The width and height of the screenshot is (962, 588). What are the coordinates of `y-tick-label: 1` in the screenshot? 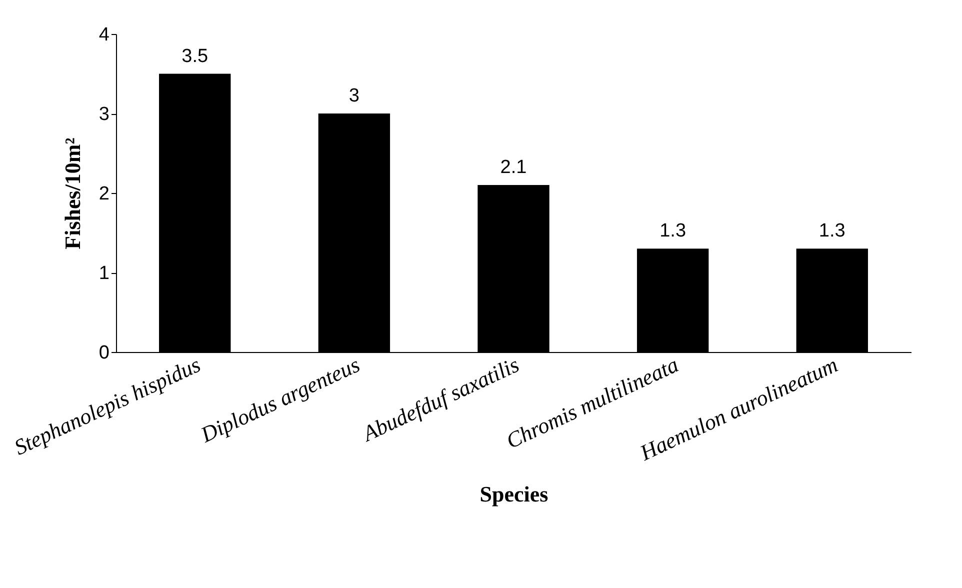 It's located at (104, 273).